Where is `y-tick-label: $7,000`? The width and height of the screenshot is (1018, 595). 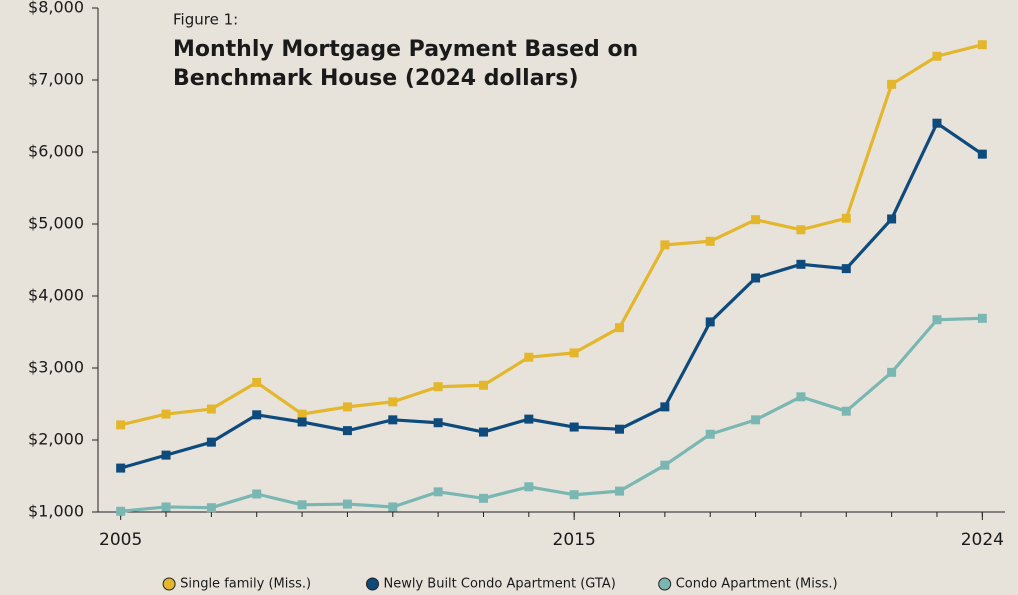
y-tick-label: $7,000 is located at coordinates (56, 79).